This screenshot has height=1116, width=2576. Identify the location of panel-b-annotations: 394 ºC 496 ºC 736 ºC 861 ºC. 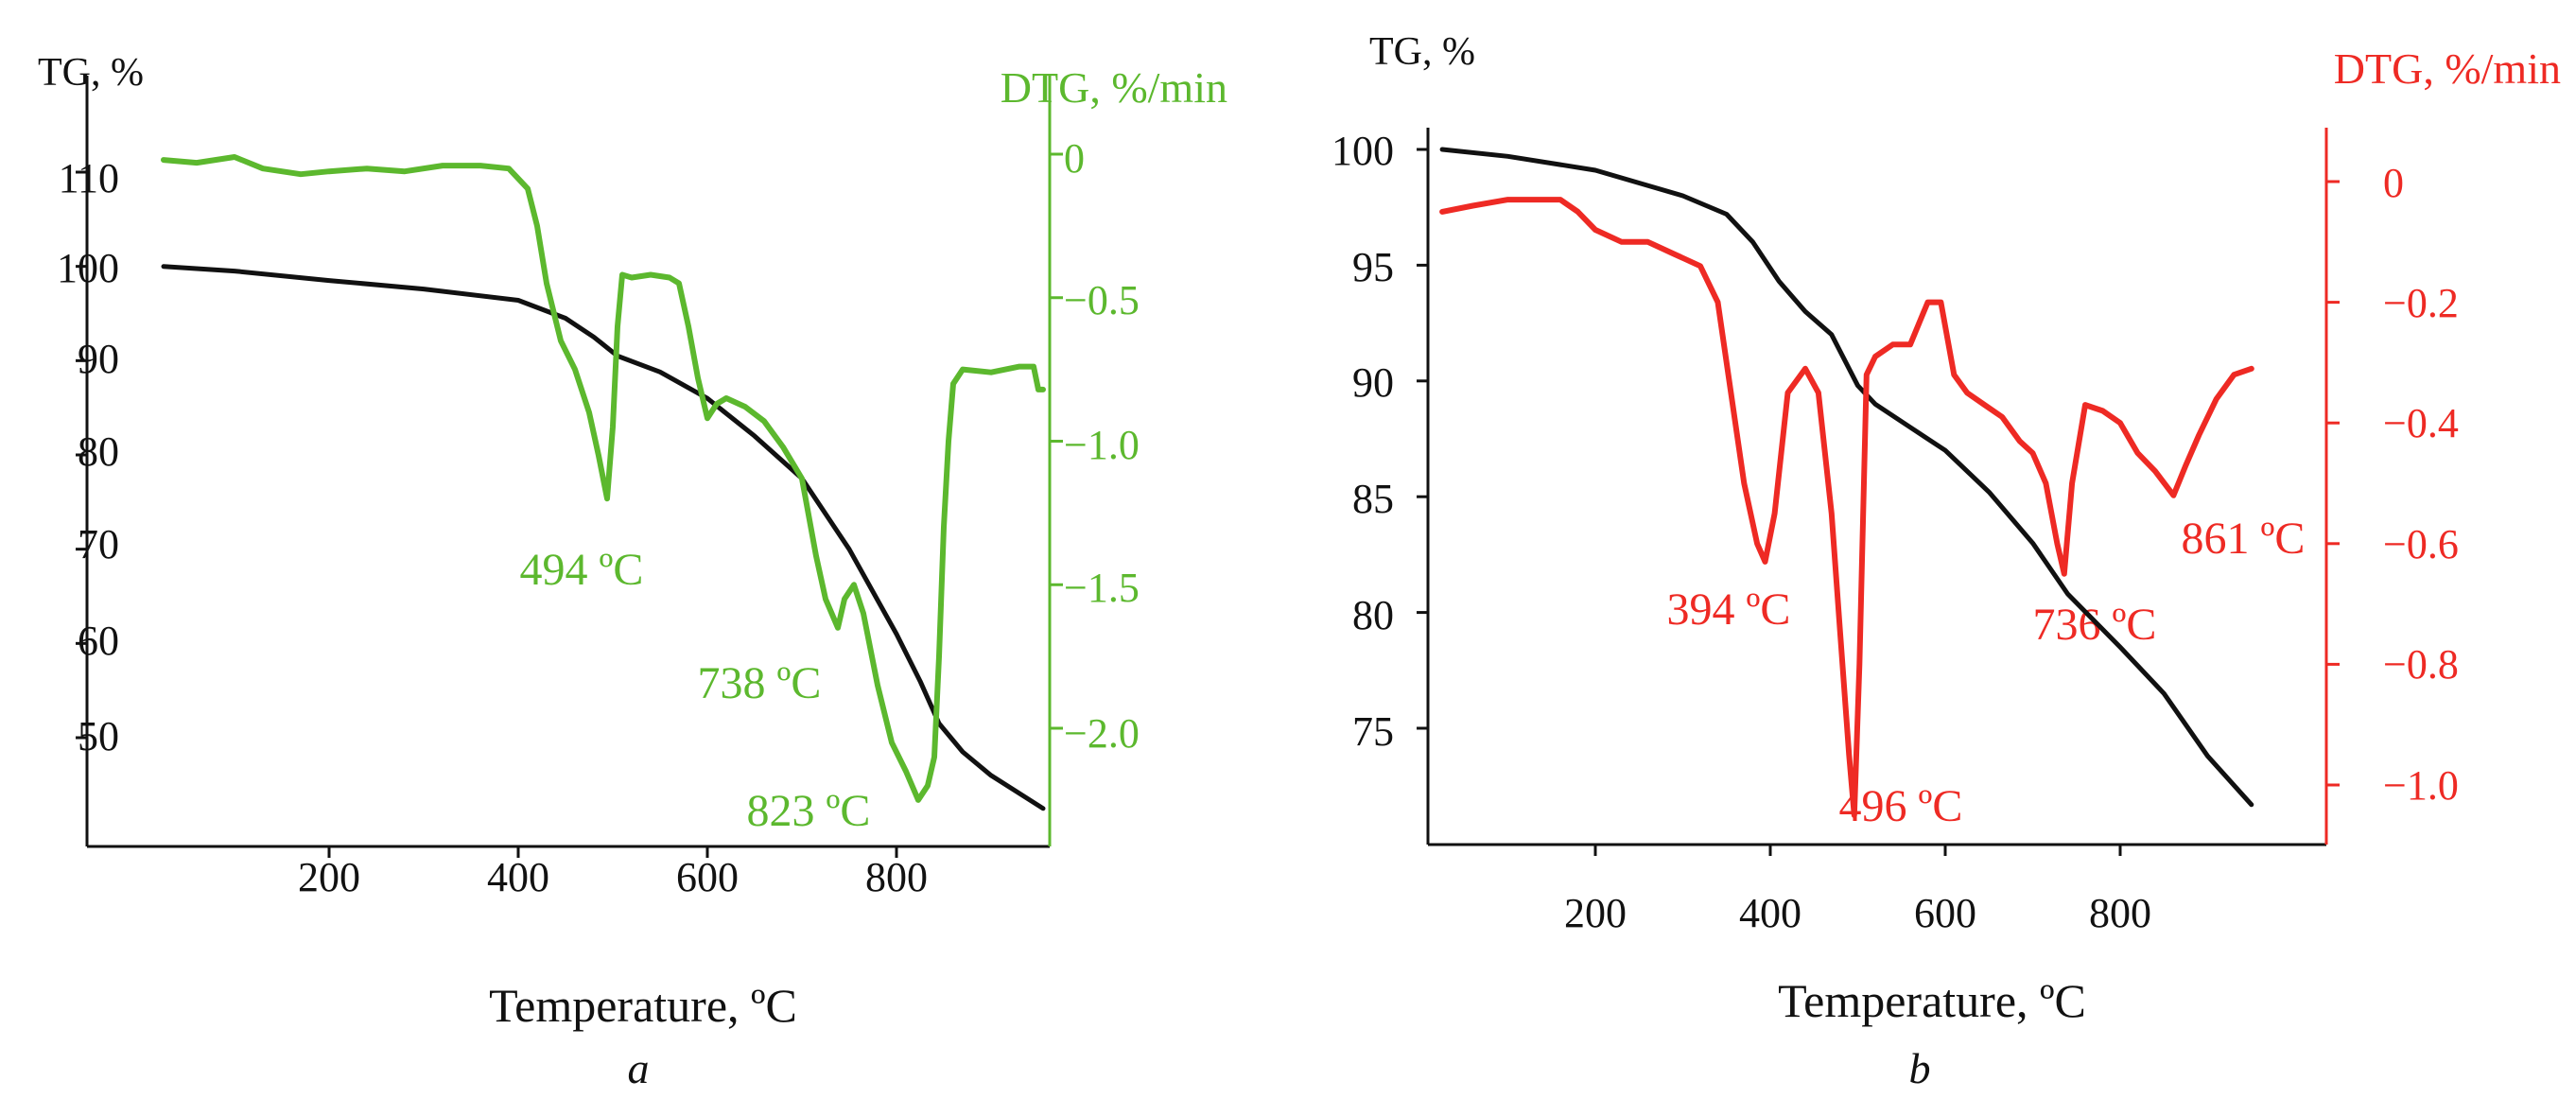
(1986, 673).